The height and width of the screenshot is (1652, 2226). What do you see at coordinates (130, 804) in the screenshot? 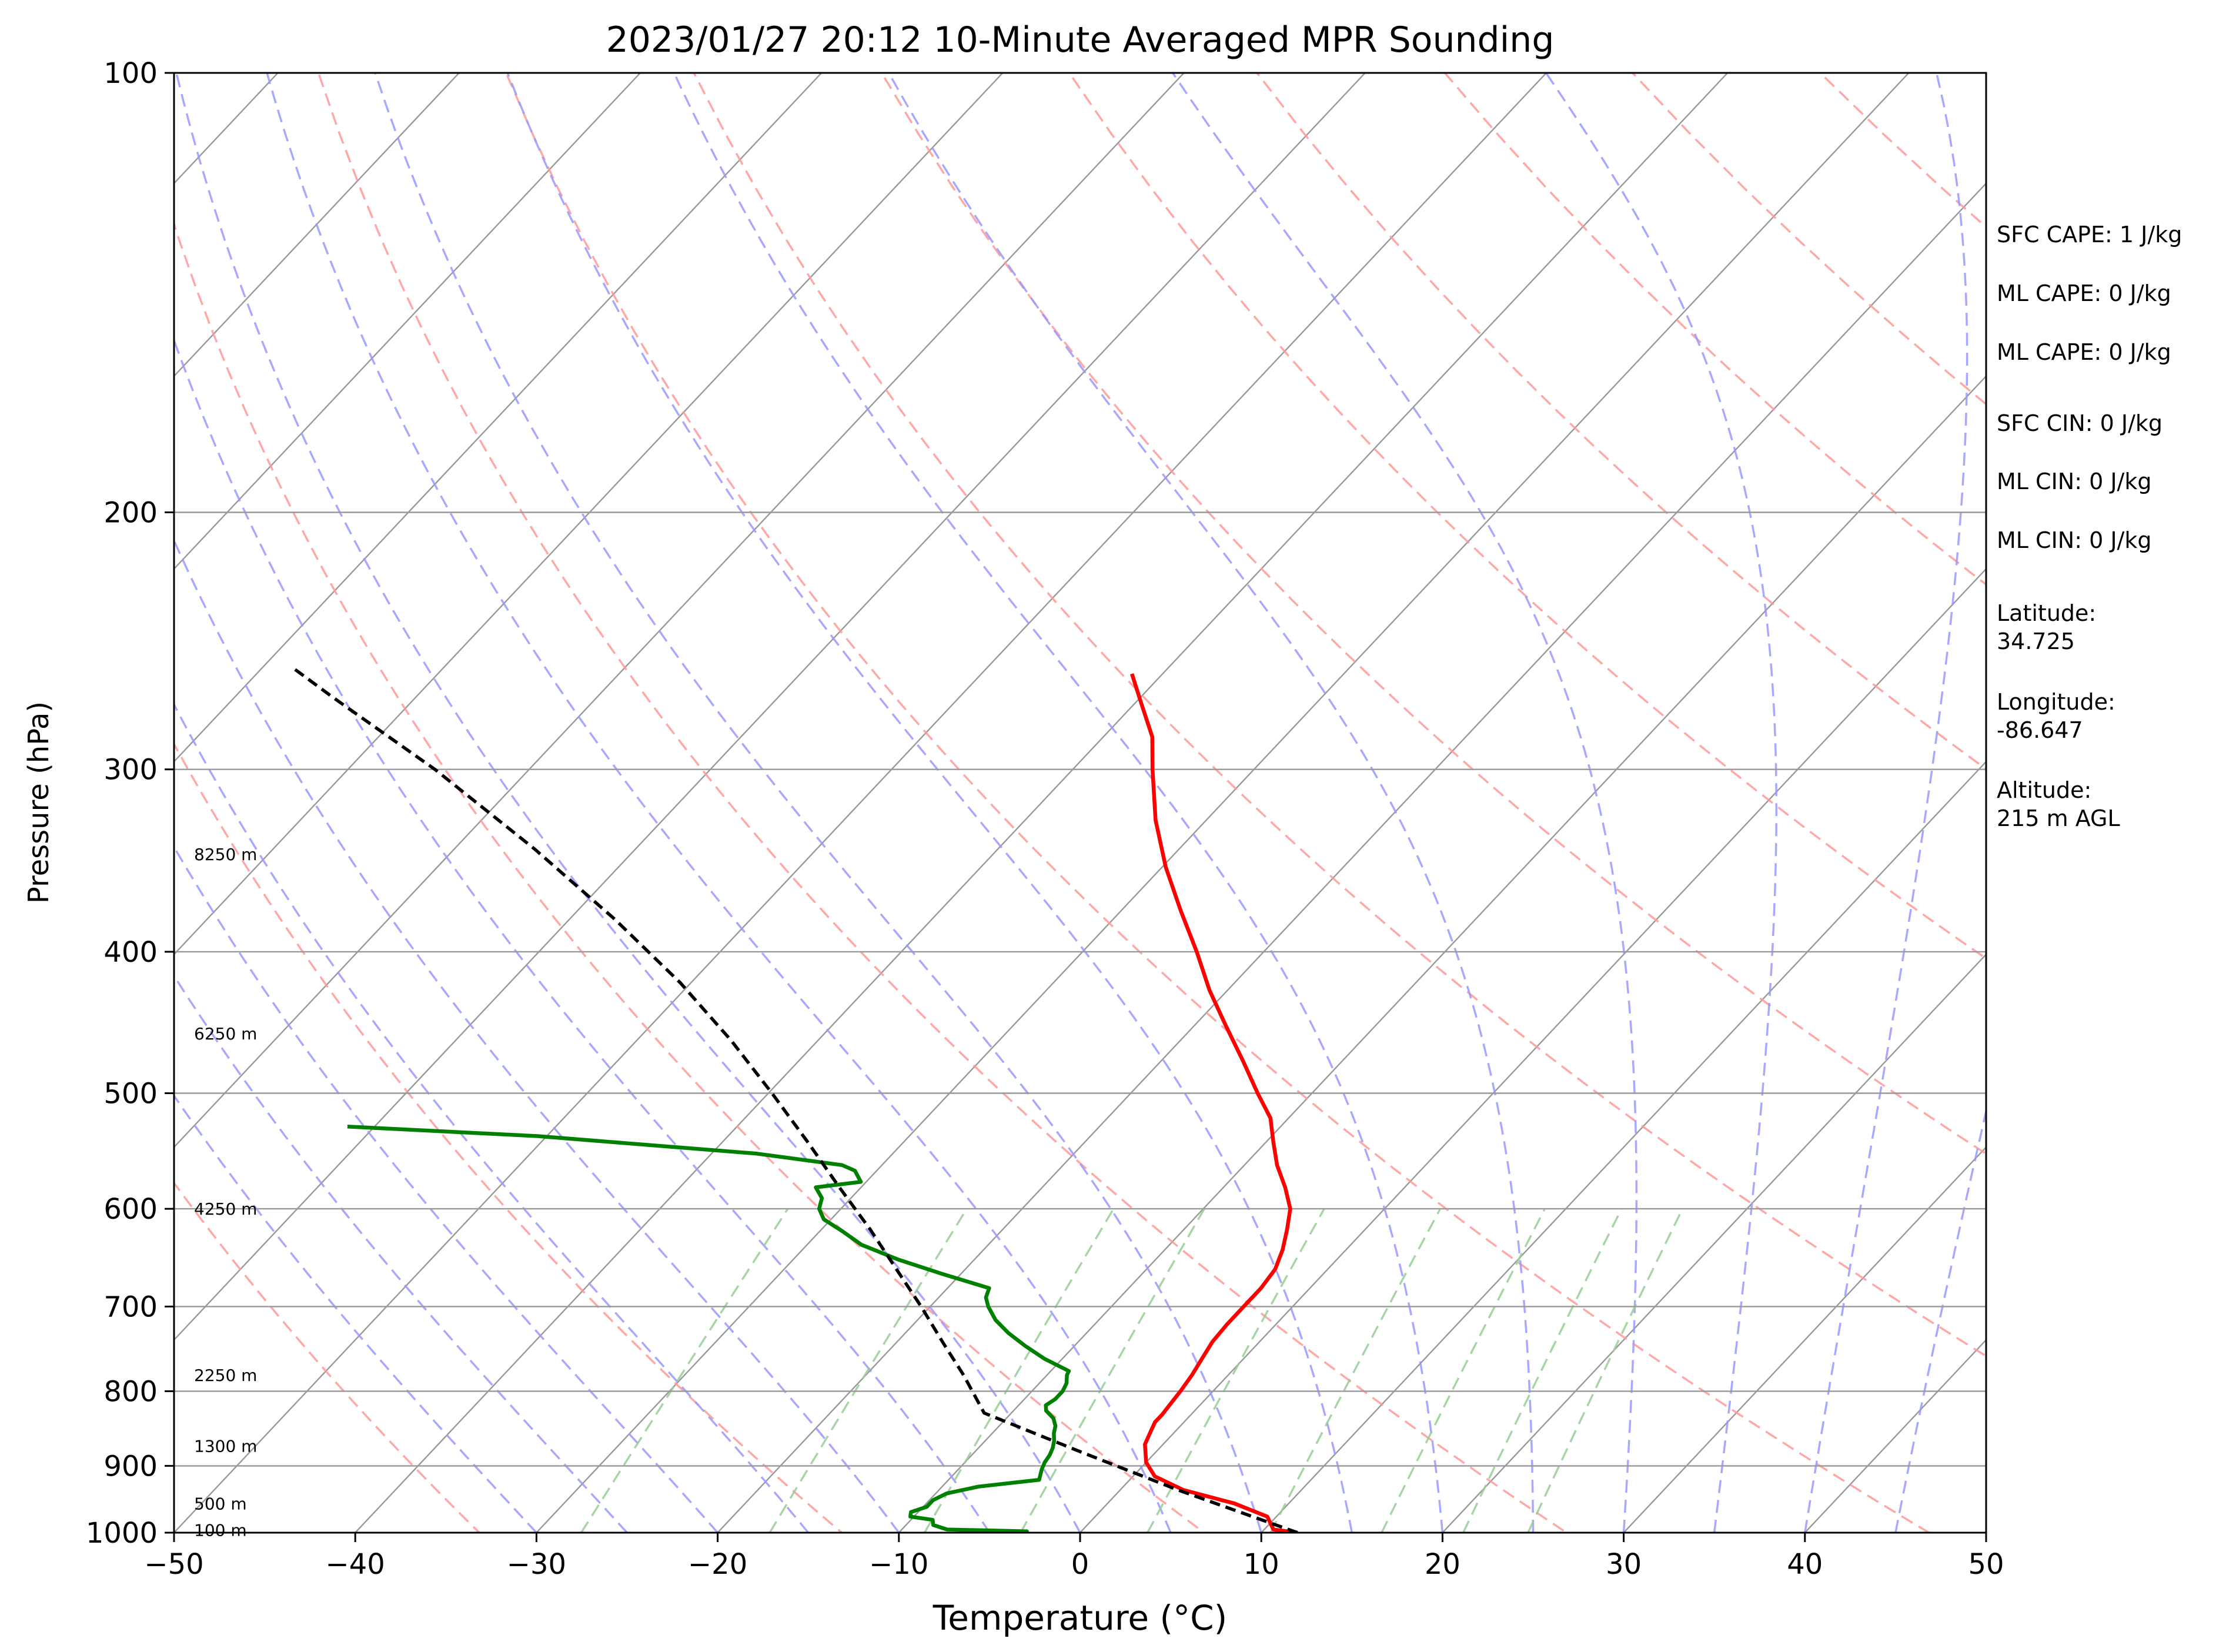
I see `y-axis: 100 200 300 400 500 600 700 800 900 1000` at bounding box center [130, 804].